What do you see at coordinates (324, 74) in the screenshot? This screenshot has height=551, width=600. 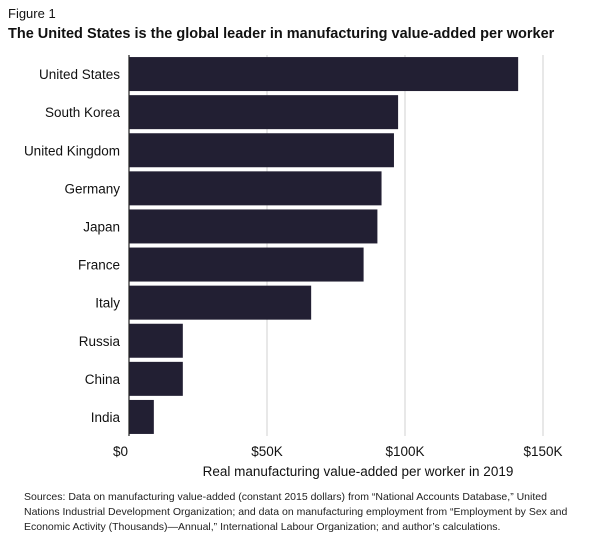 I see `bar-united-states` at bounding box center [324, 74].